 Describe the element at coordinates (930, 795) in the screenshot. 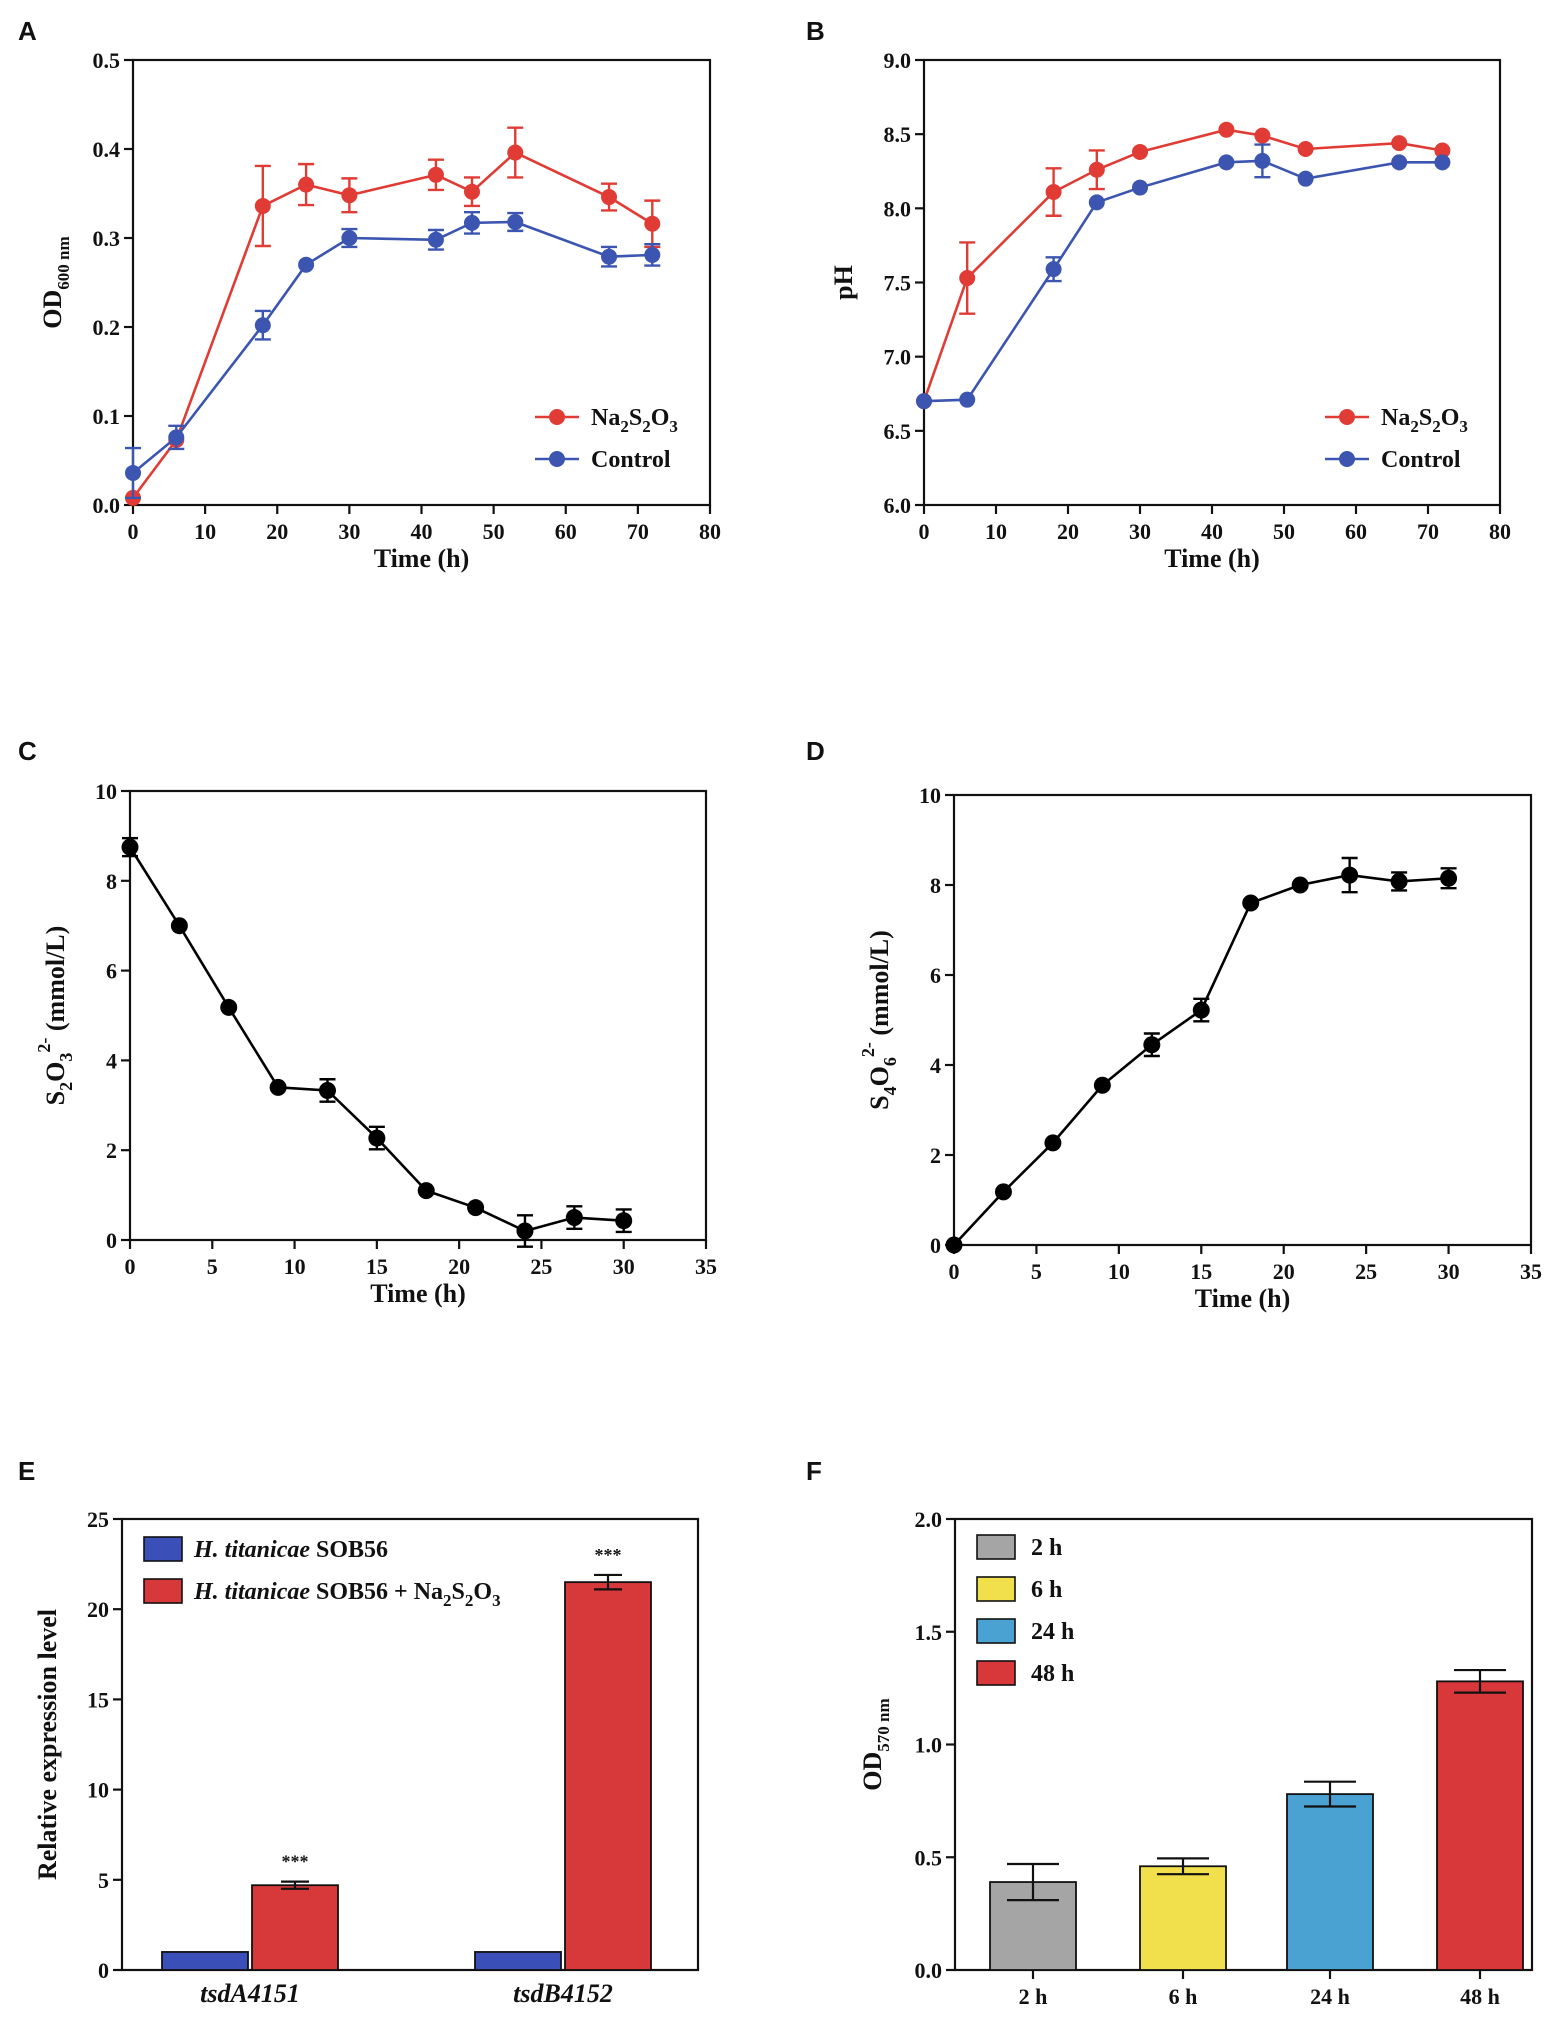

I see `y-tick-label: 10` at that location.